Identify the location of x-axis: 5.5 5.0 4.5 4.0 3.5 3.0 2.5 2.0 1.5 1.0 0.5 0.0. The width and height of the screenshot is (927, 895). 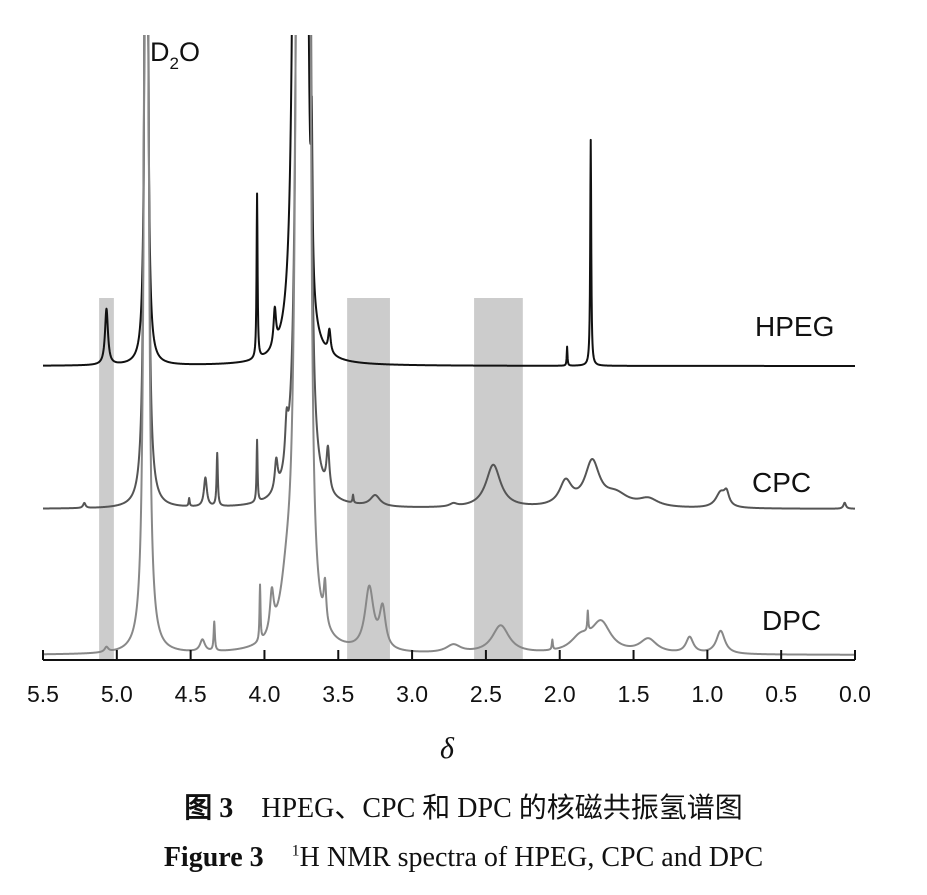
(449, 678).